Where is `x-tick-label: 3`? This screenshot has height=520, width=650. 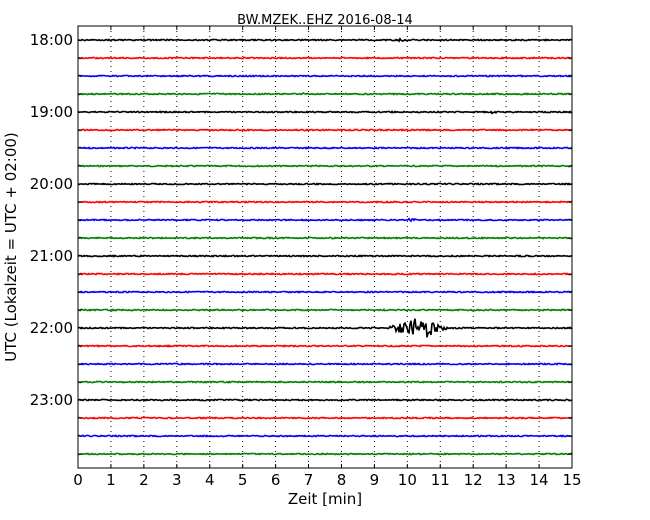 x-tick-label: 3 is located at coordinates (177, 480).